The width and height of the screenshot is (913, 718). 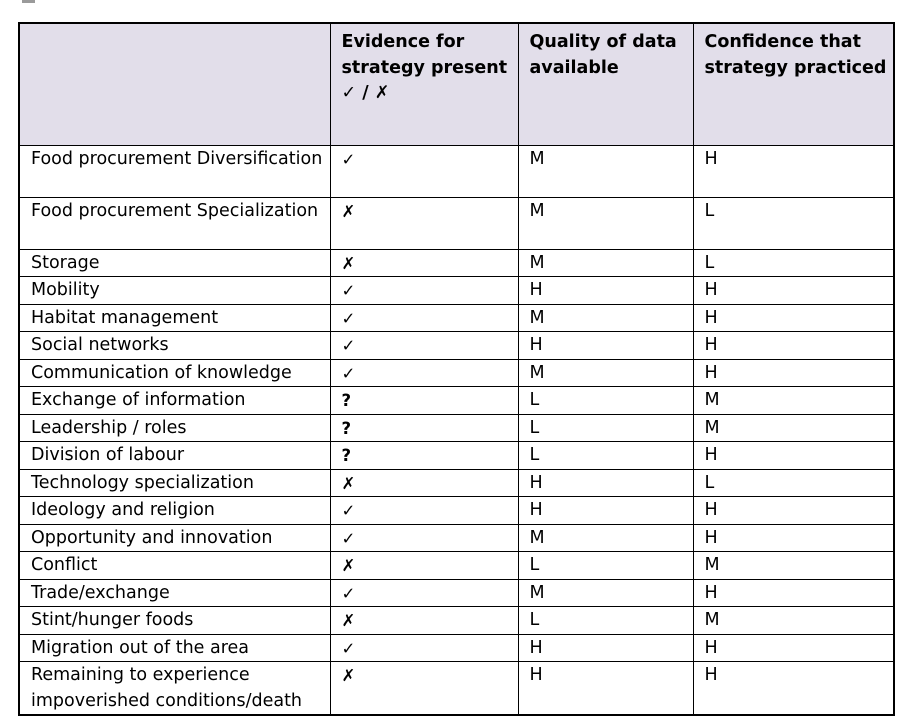 I want to click on table-row: Habitat management ✓ M H, so click(x=456, y=317).